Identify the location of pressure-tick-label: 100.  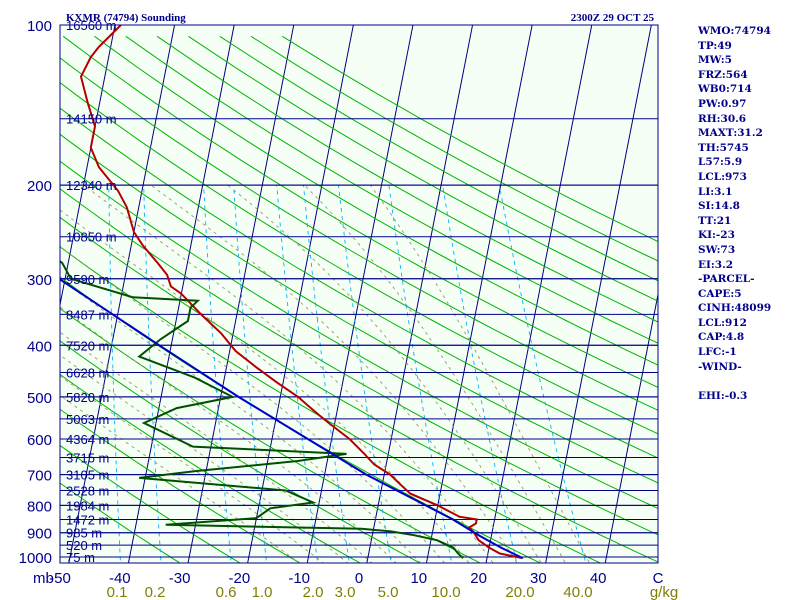
(39, 26).